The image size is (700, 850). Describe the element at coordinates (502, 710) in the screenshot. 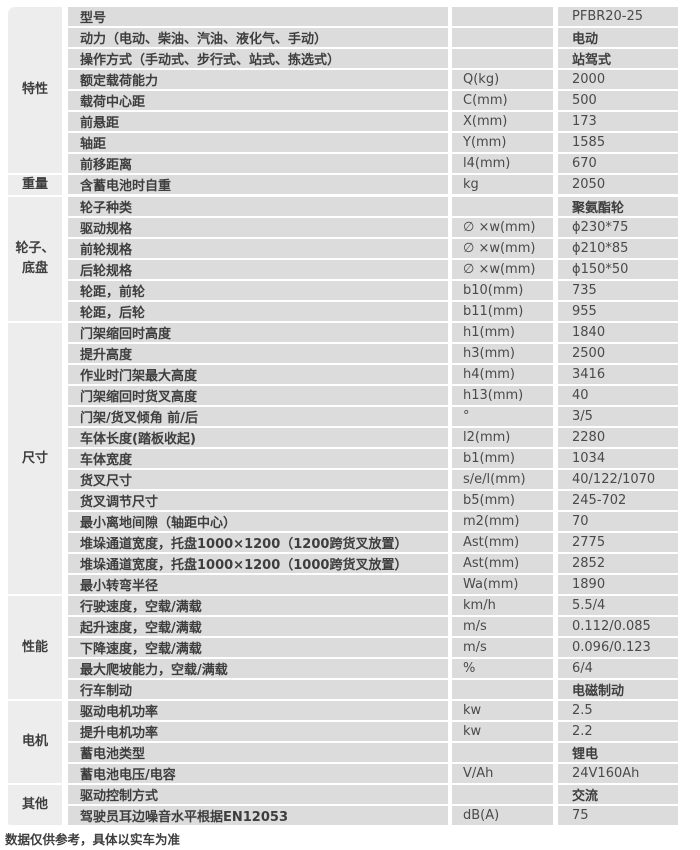

I see `spec-unit-cell: kw` at that location.